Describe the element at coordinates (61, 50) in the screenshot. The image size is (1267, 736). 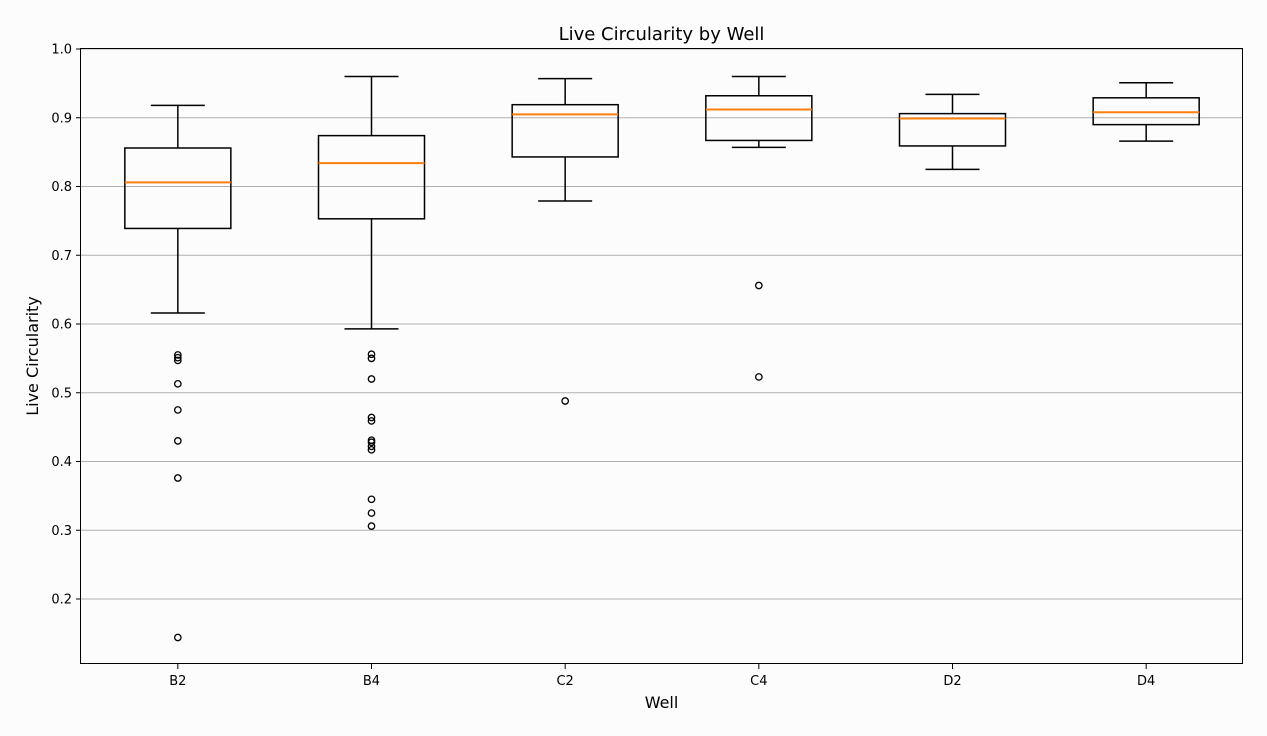
I see `y-tick-label: 1.0` at that location.